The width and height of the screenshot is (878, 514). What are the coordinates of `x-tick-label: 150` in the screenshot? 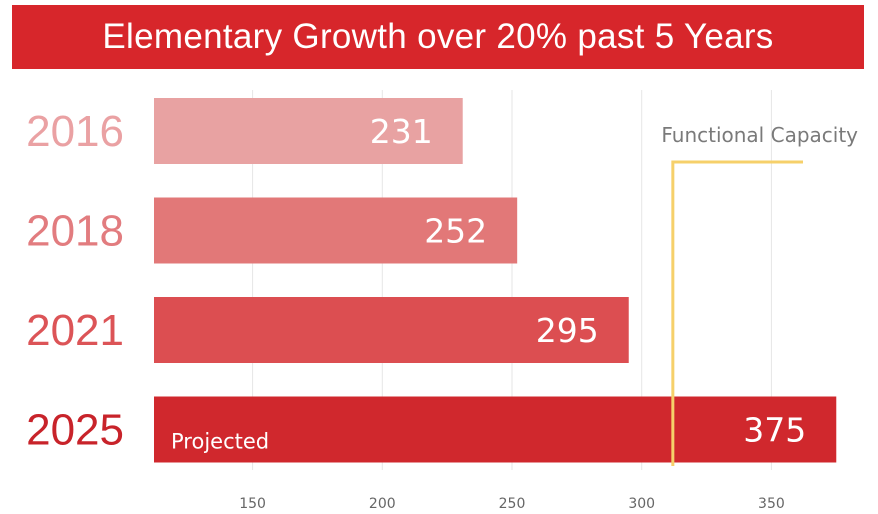 It's located at (252, 504).